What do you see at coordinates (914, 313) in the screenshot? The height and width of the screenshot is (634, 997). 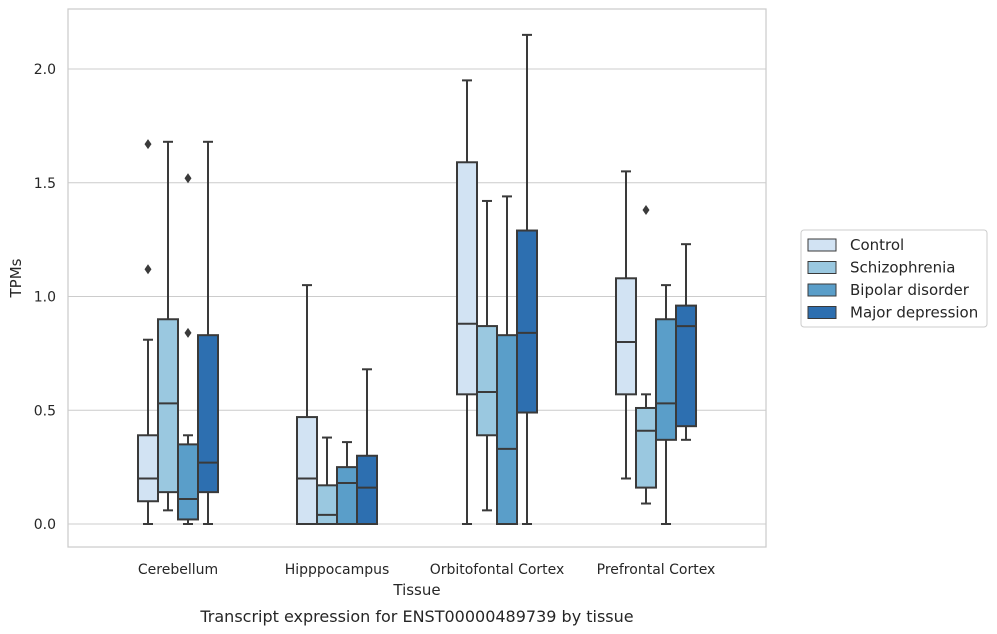 I see `legend-label: Major depression` at bounding box center [914, 313].